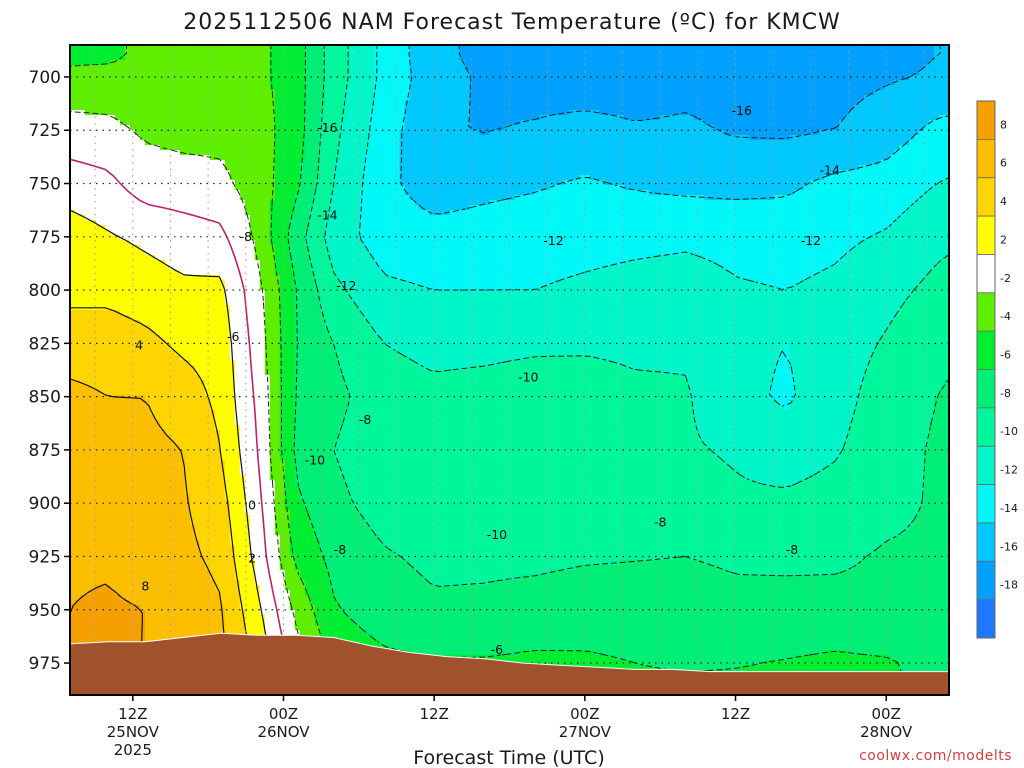  I want to click on x-tick-label: 00Z, so click(283, 714).